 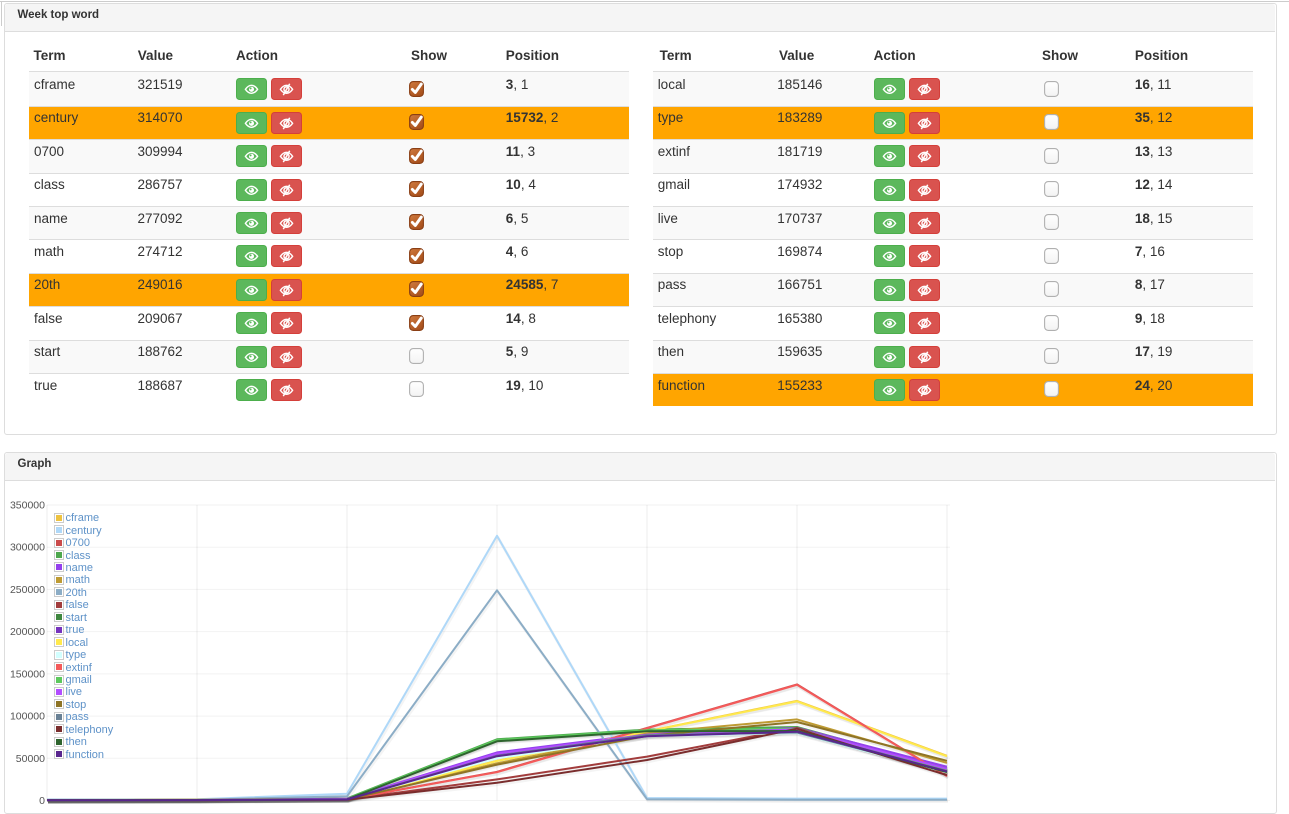 I want to click on svg-text: 50000, so click(x=30, y=759).